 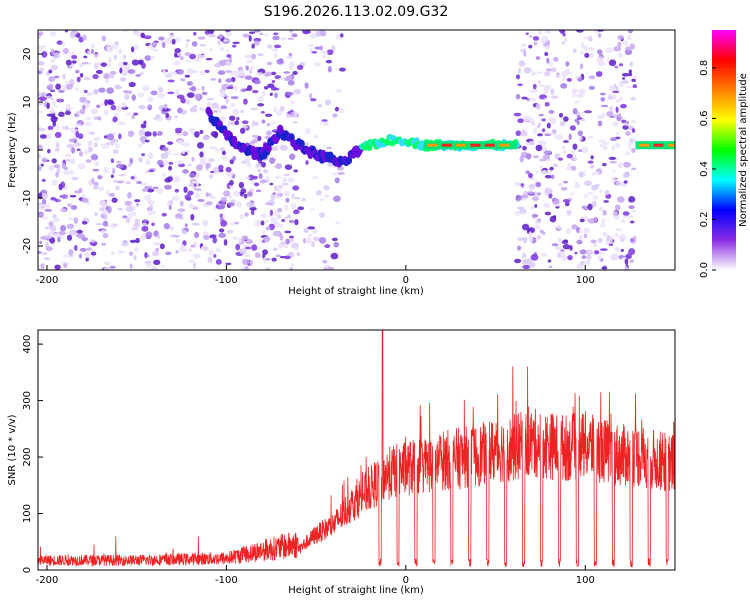 What do you see at coordinates (27, 457) in the screenshot?
I see `snr-ytick-label: 200` at bounding box center [27, 457].